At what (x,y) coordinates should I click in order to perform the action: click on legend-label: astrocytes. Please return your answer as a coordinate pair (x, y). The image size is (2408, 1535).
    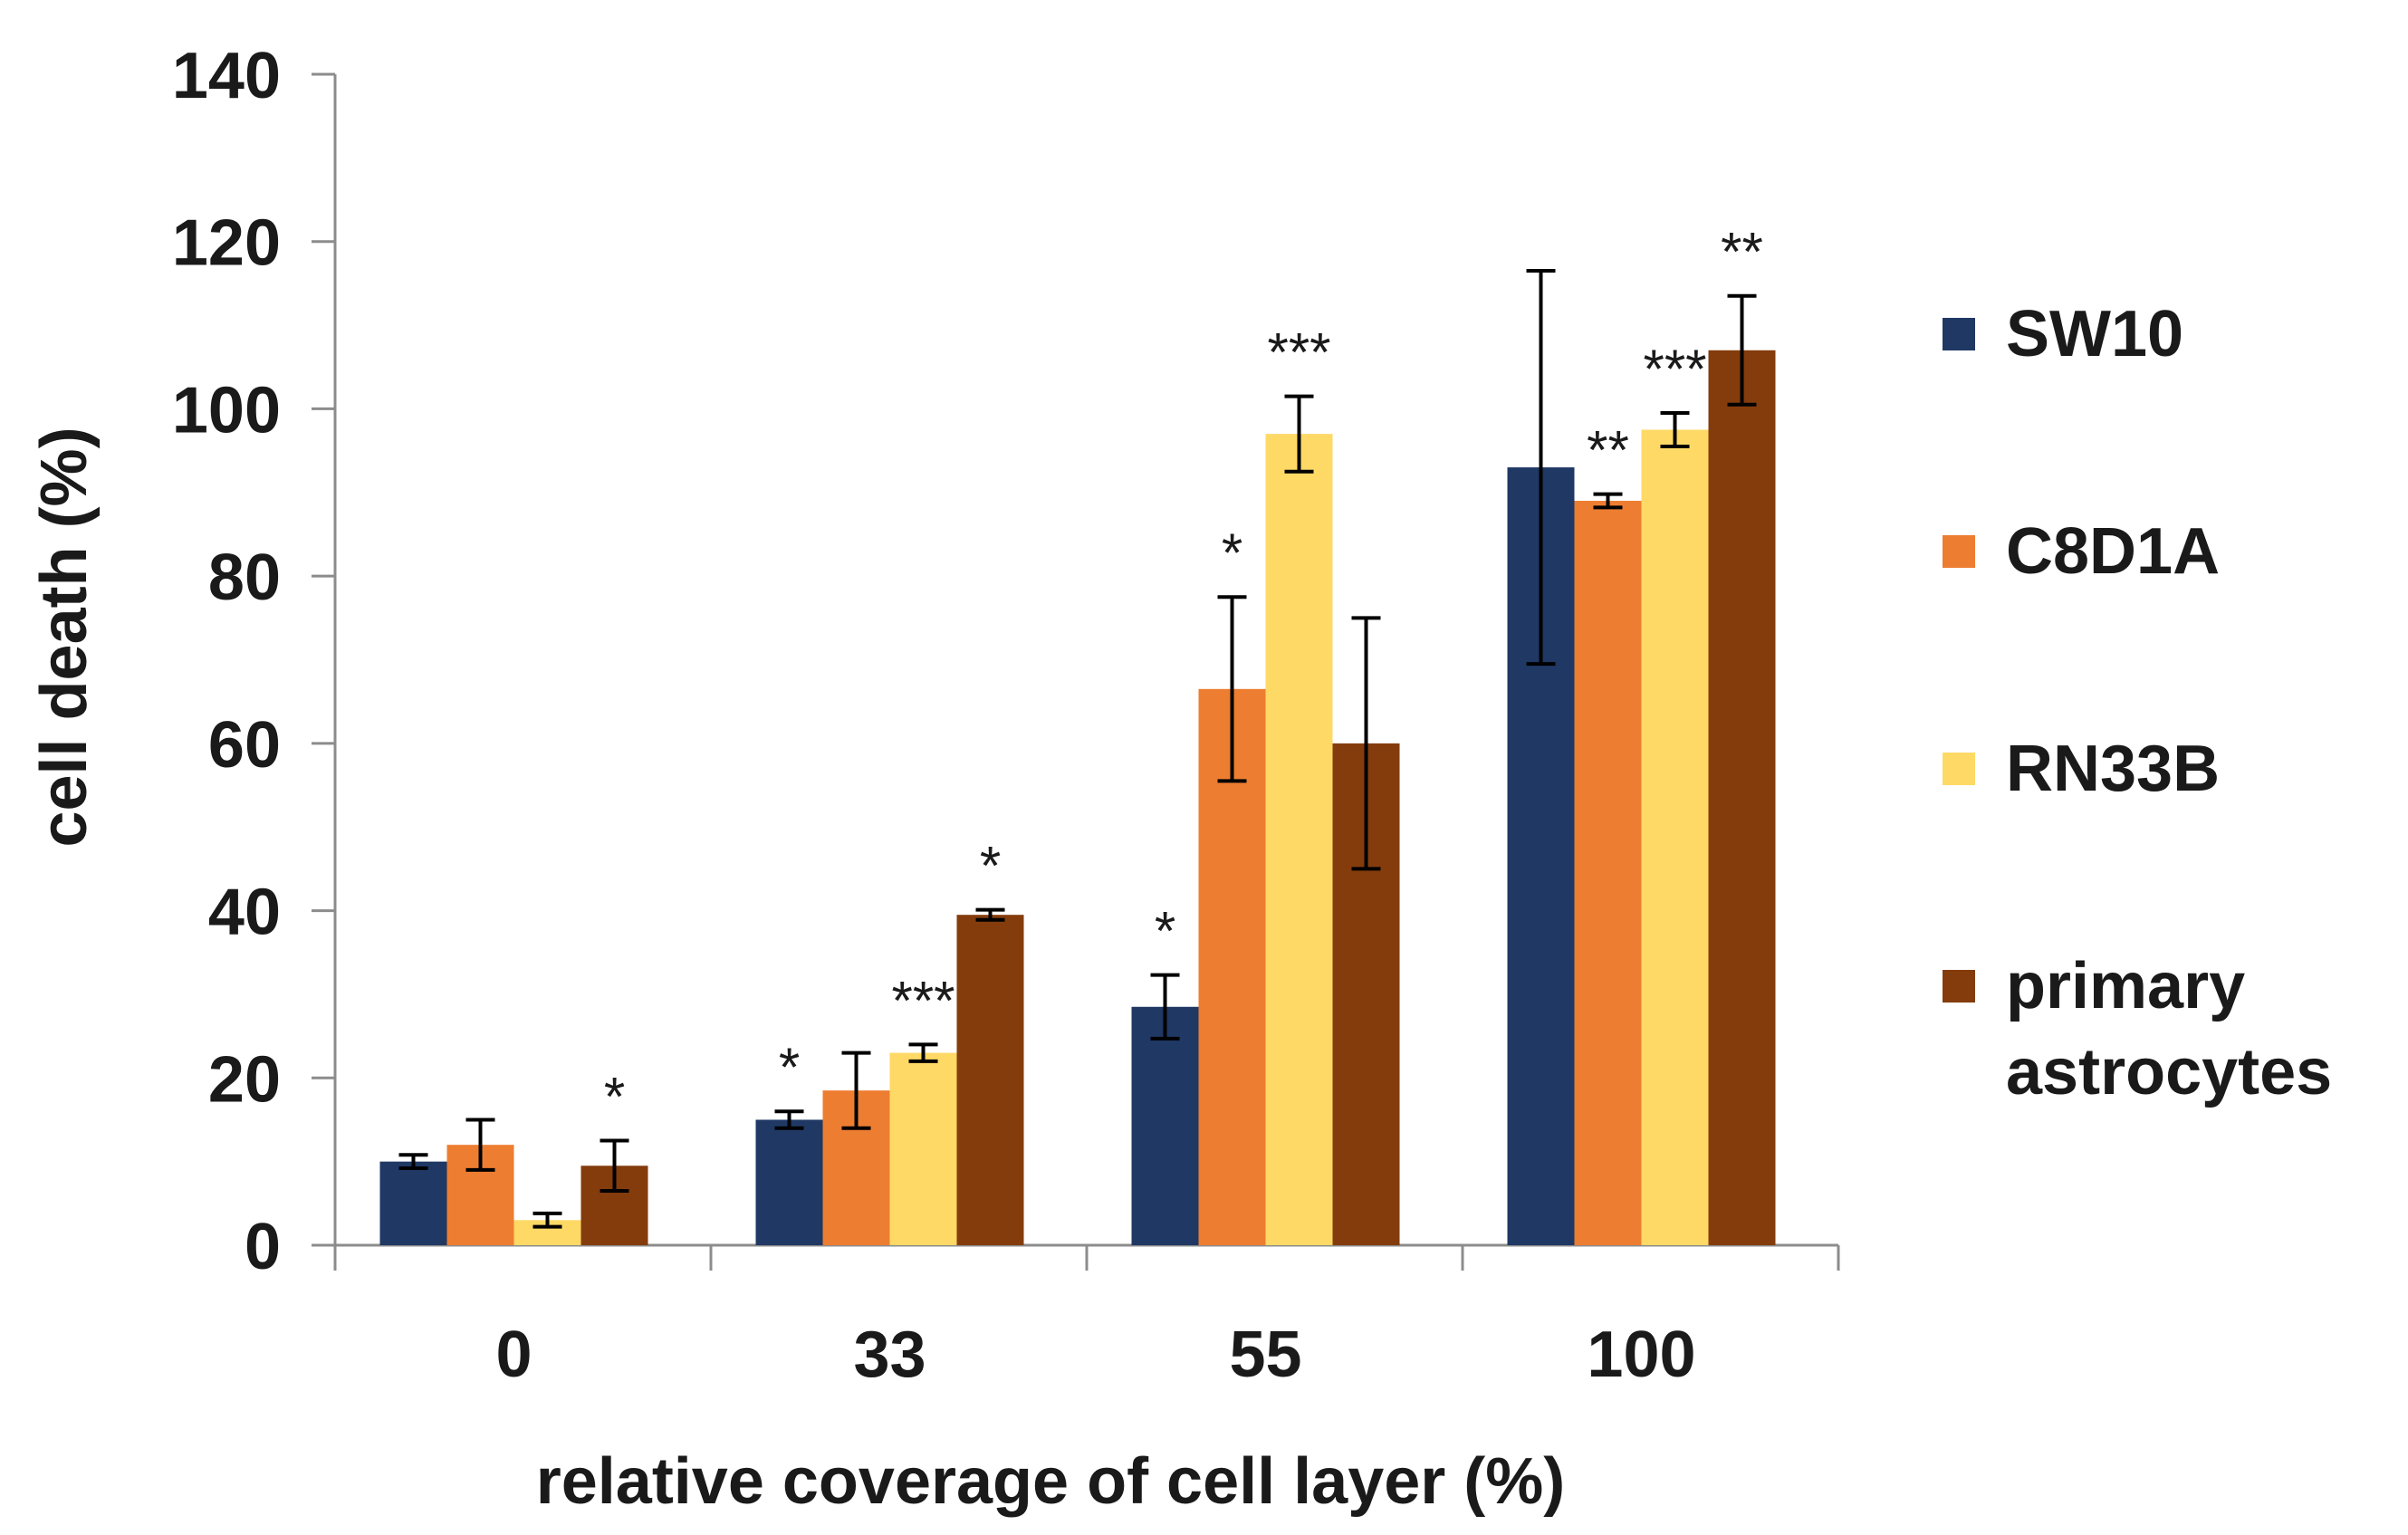
    Looking at the image, I should click on (2169, 1072).